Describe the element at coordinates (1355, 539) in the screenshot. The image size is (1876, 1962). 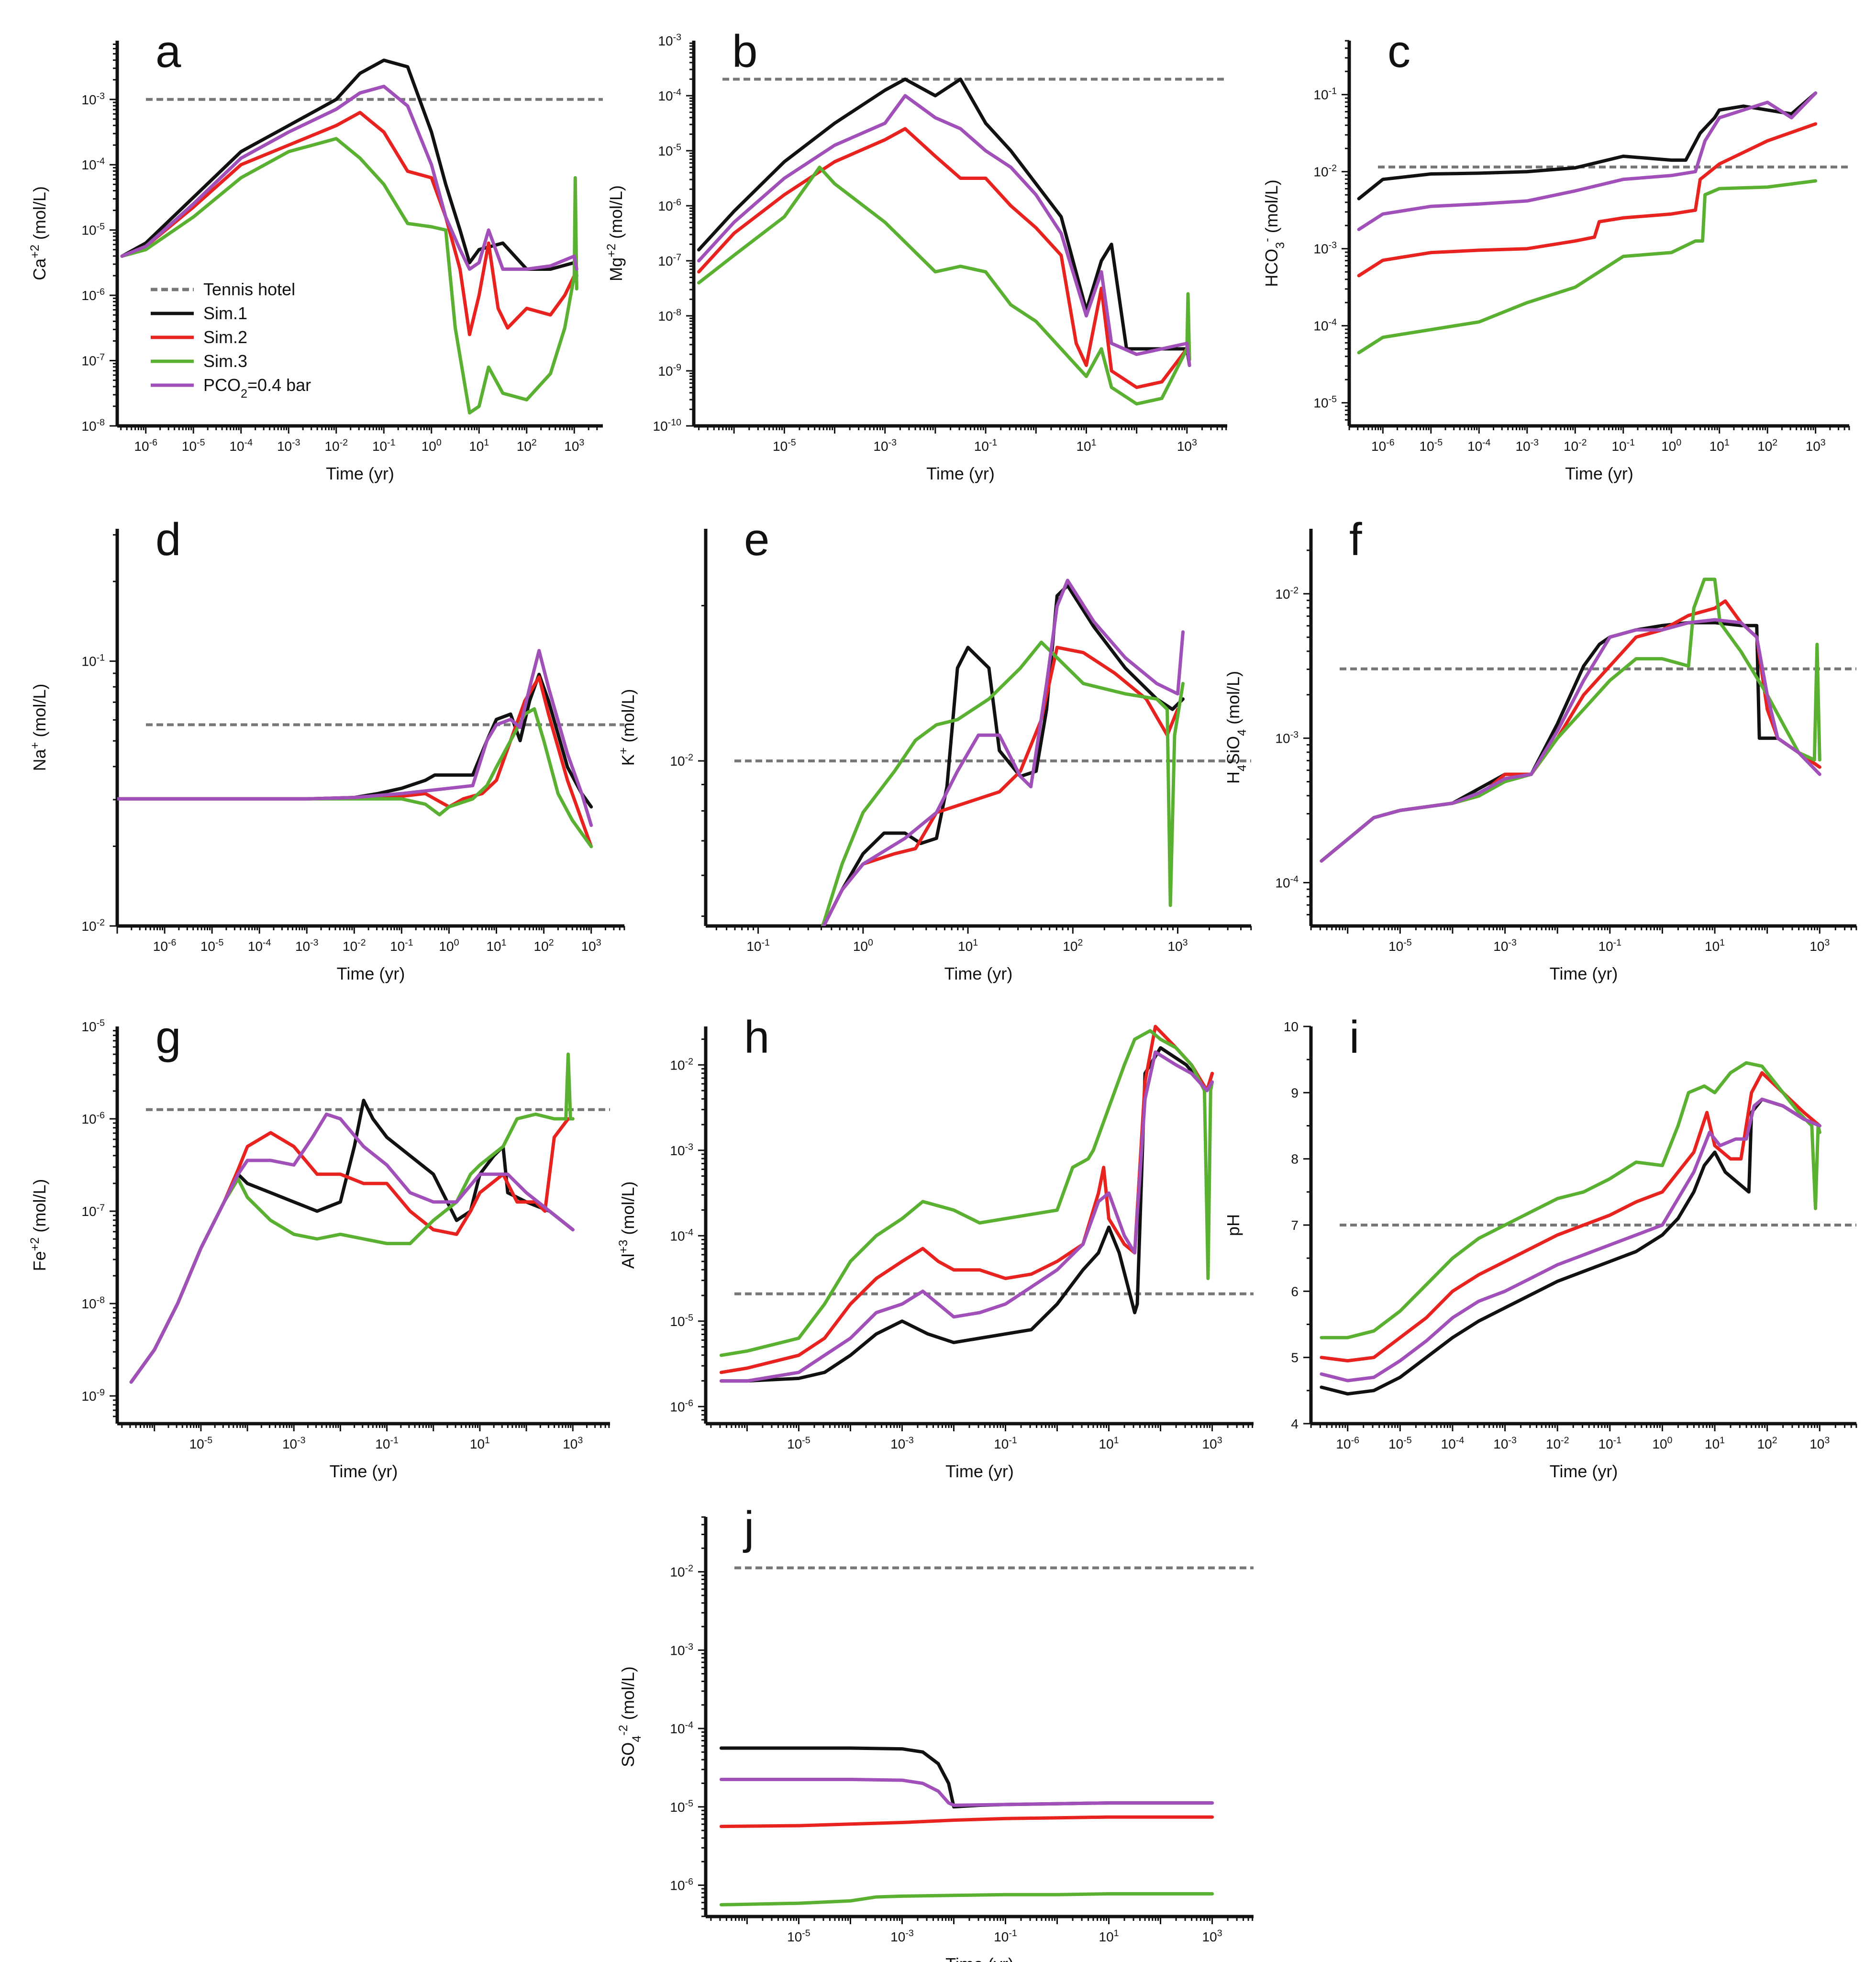
I see `panel-letter-f: f` at that location.